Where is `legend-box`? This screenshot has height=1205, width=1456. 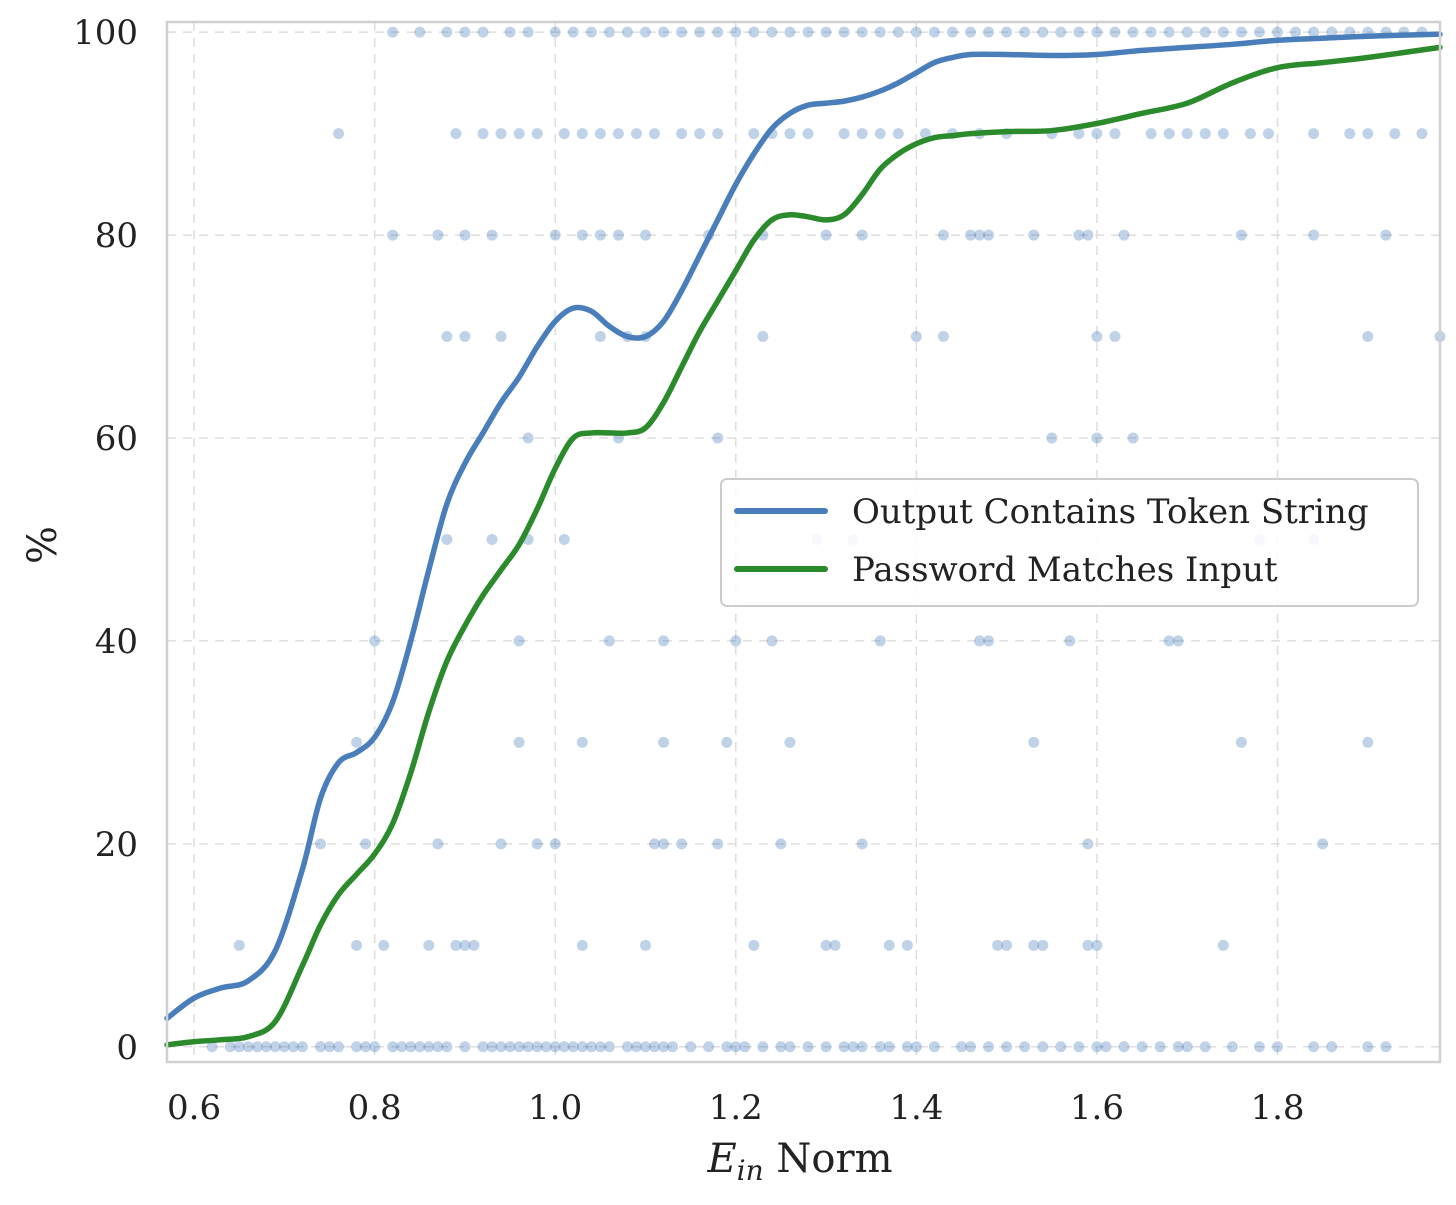
legend-box is located at coordinates (1069, 542).